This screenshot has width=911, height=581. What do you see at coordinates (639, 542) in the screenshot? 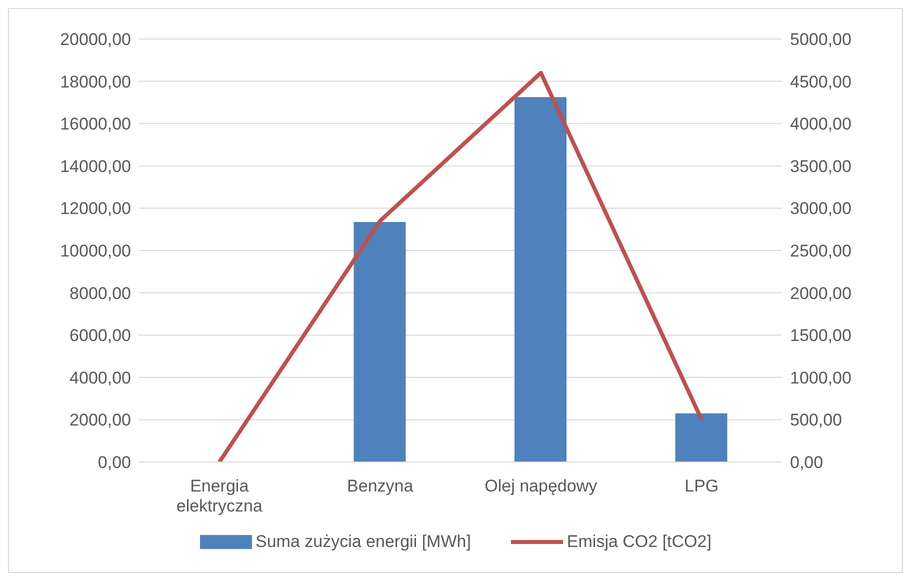
I see `legend-label: Emisja CO2 [tCO2]` at bounding box center [639, 542].